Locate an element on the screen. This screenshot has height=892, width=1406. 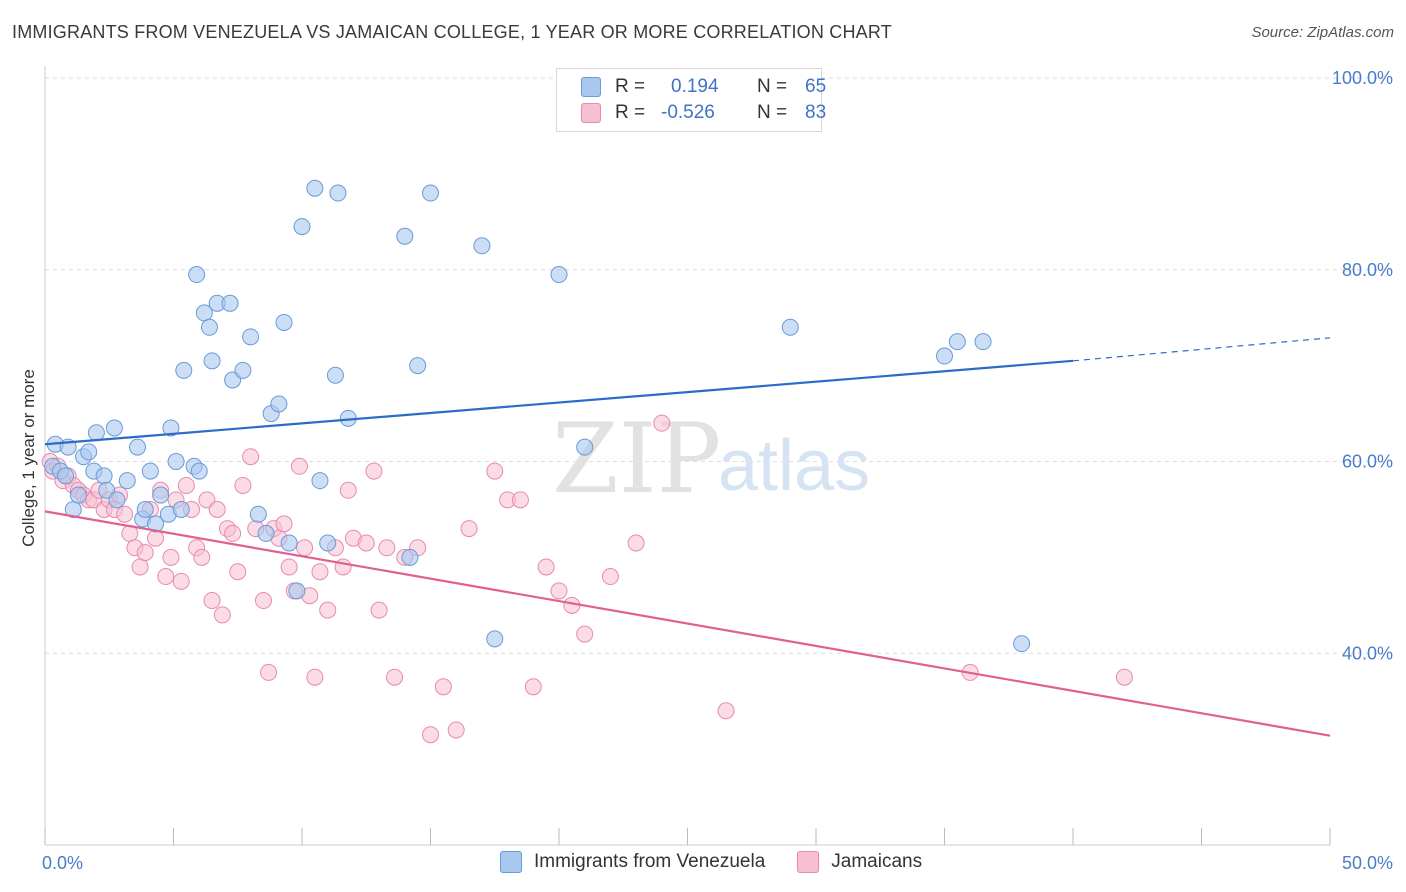
legend-item-jamaicans: Jamaicans is located at coordinates (859, 862).